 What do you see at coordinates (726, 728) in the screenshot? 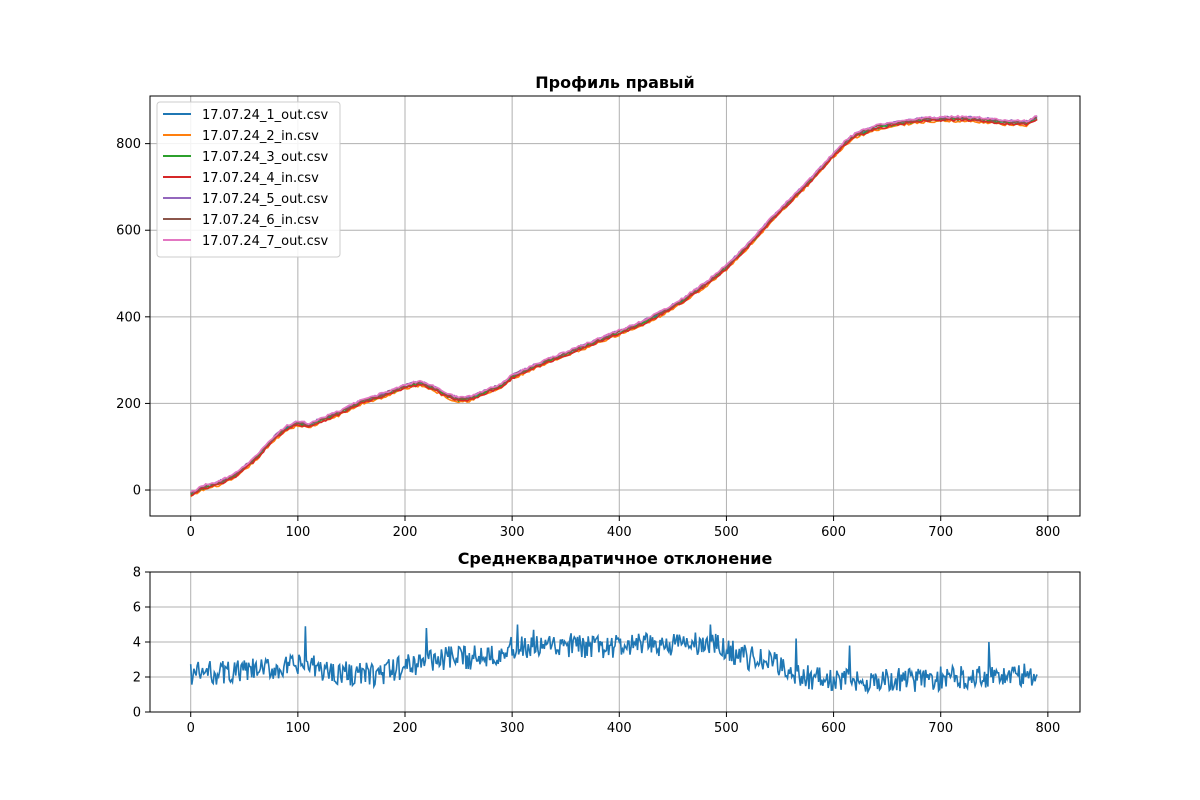
I see `std-x-tick-label: 500` at bounding box center [726, 728].